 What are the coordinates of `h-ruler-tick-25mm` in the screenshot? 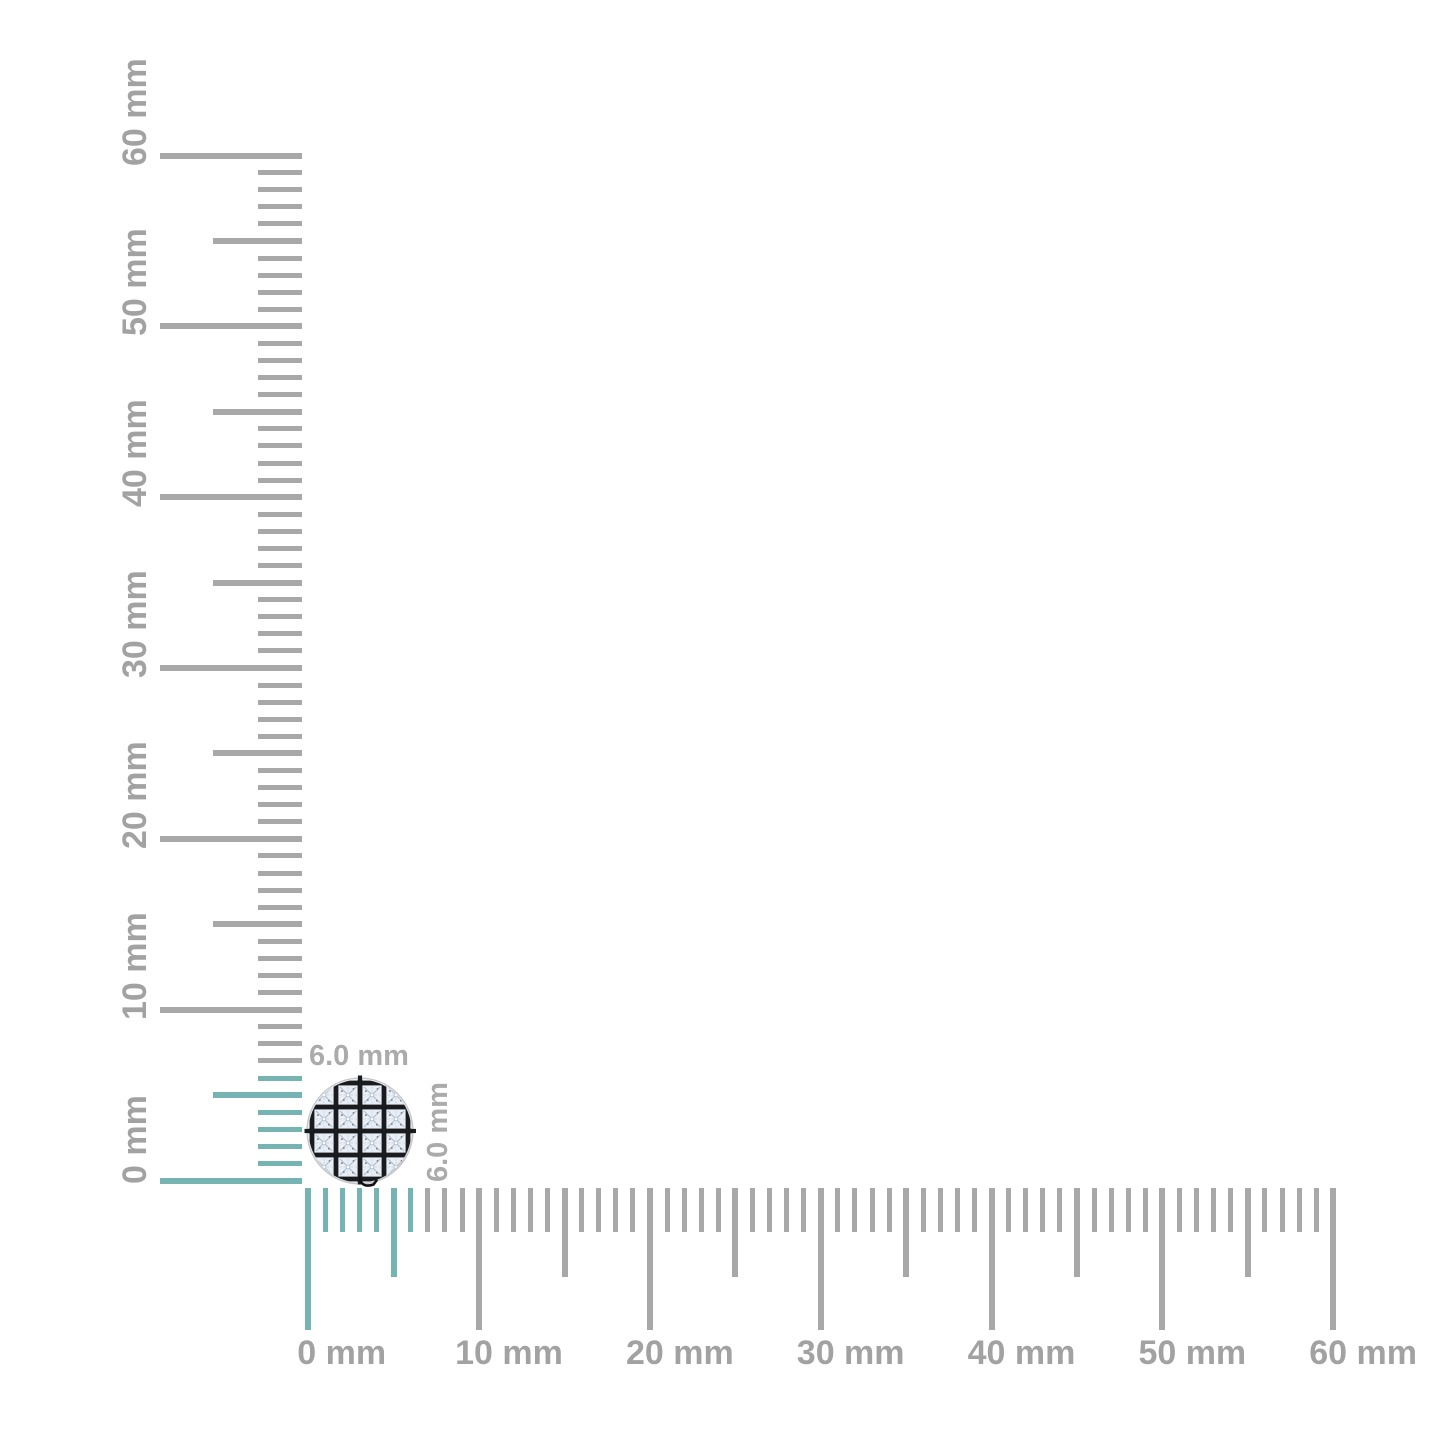 It's located at (735, 1232).